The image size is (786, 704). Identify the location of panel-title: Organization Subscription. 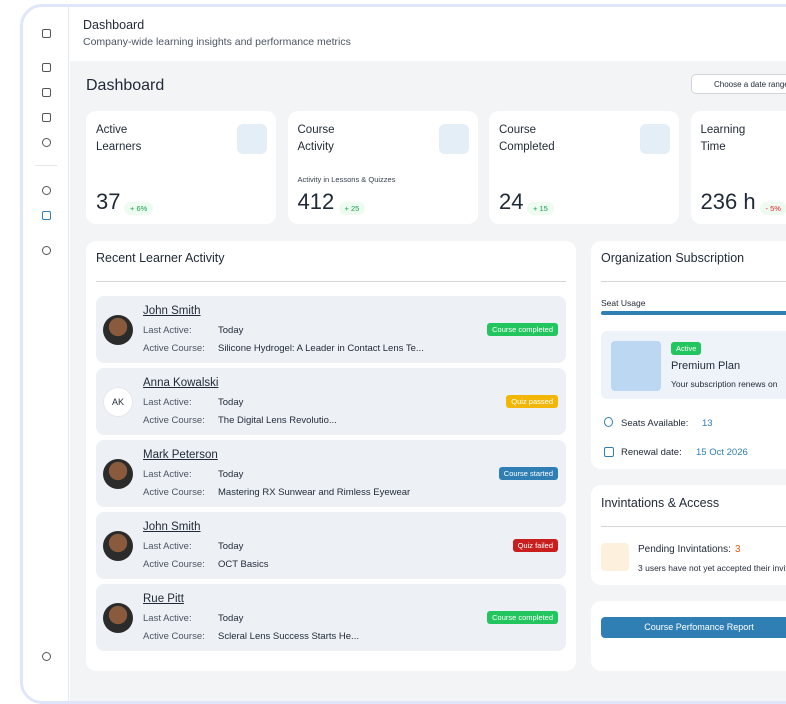
(672, 258).